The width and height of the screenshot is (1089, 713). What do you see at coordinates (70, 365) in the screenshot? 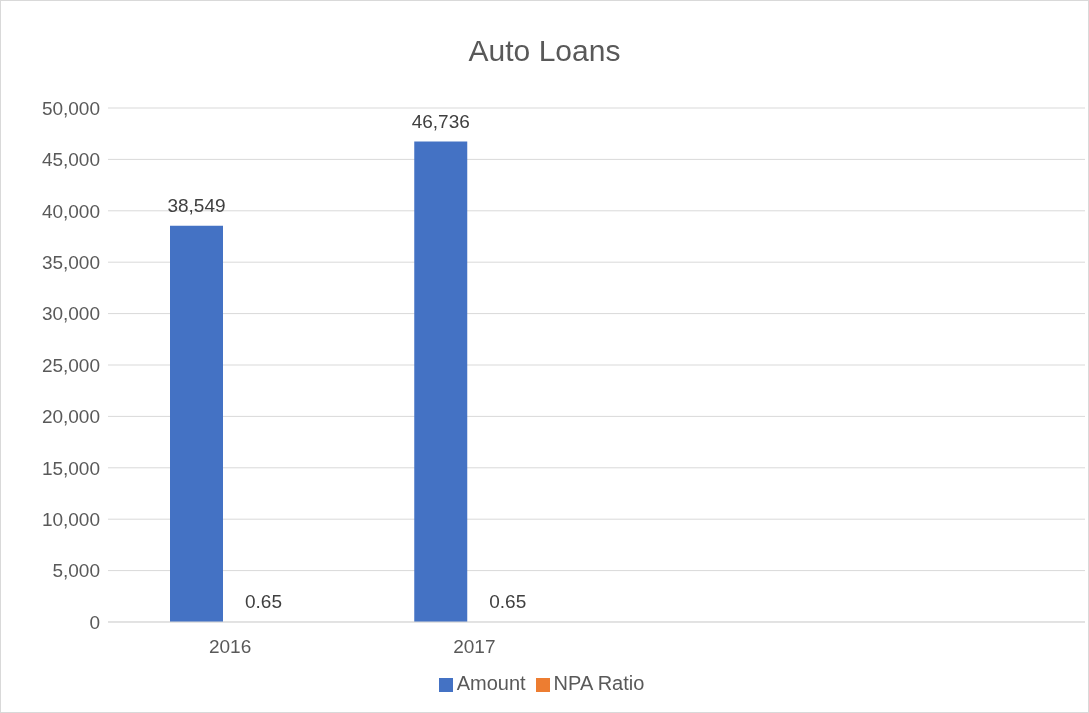
I see `y-tick-label: 25,000` at bounding box center [70, 365].